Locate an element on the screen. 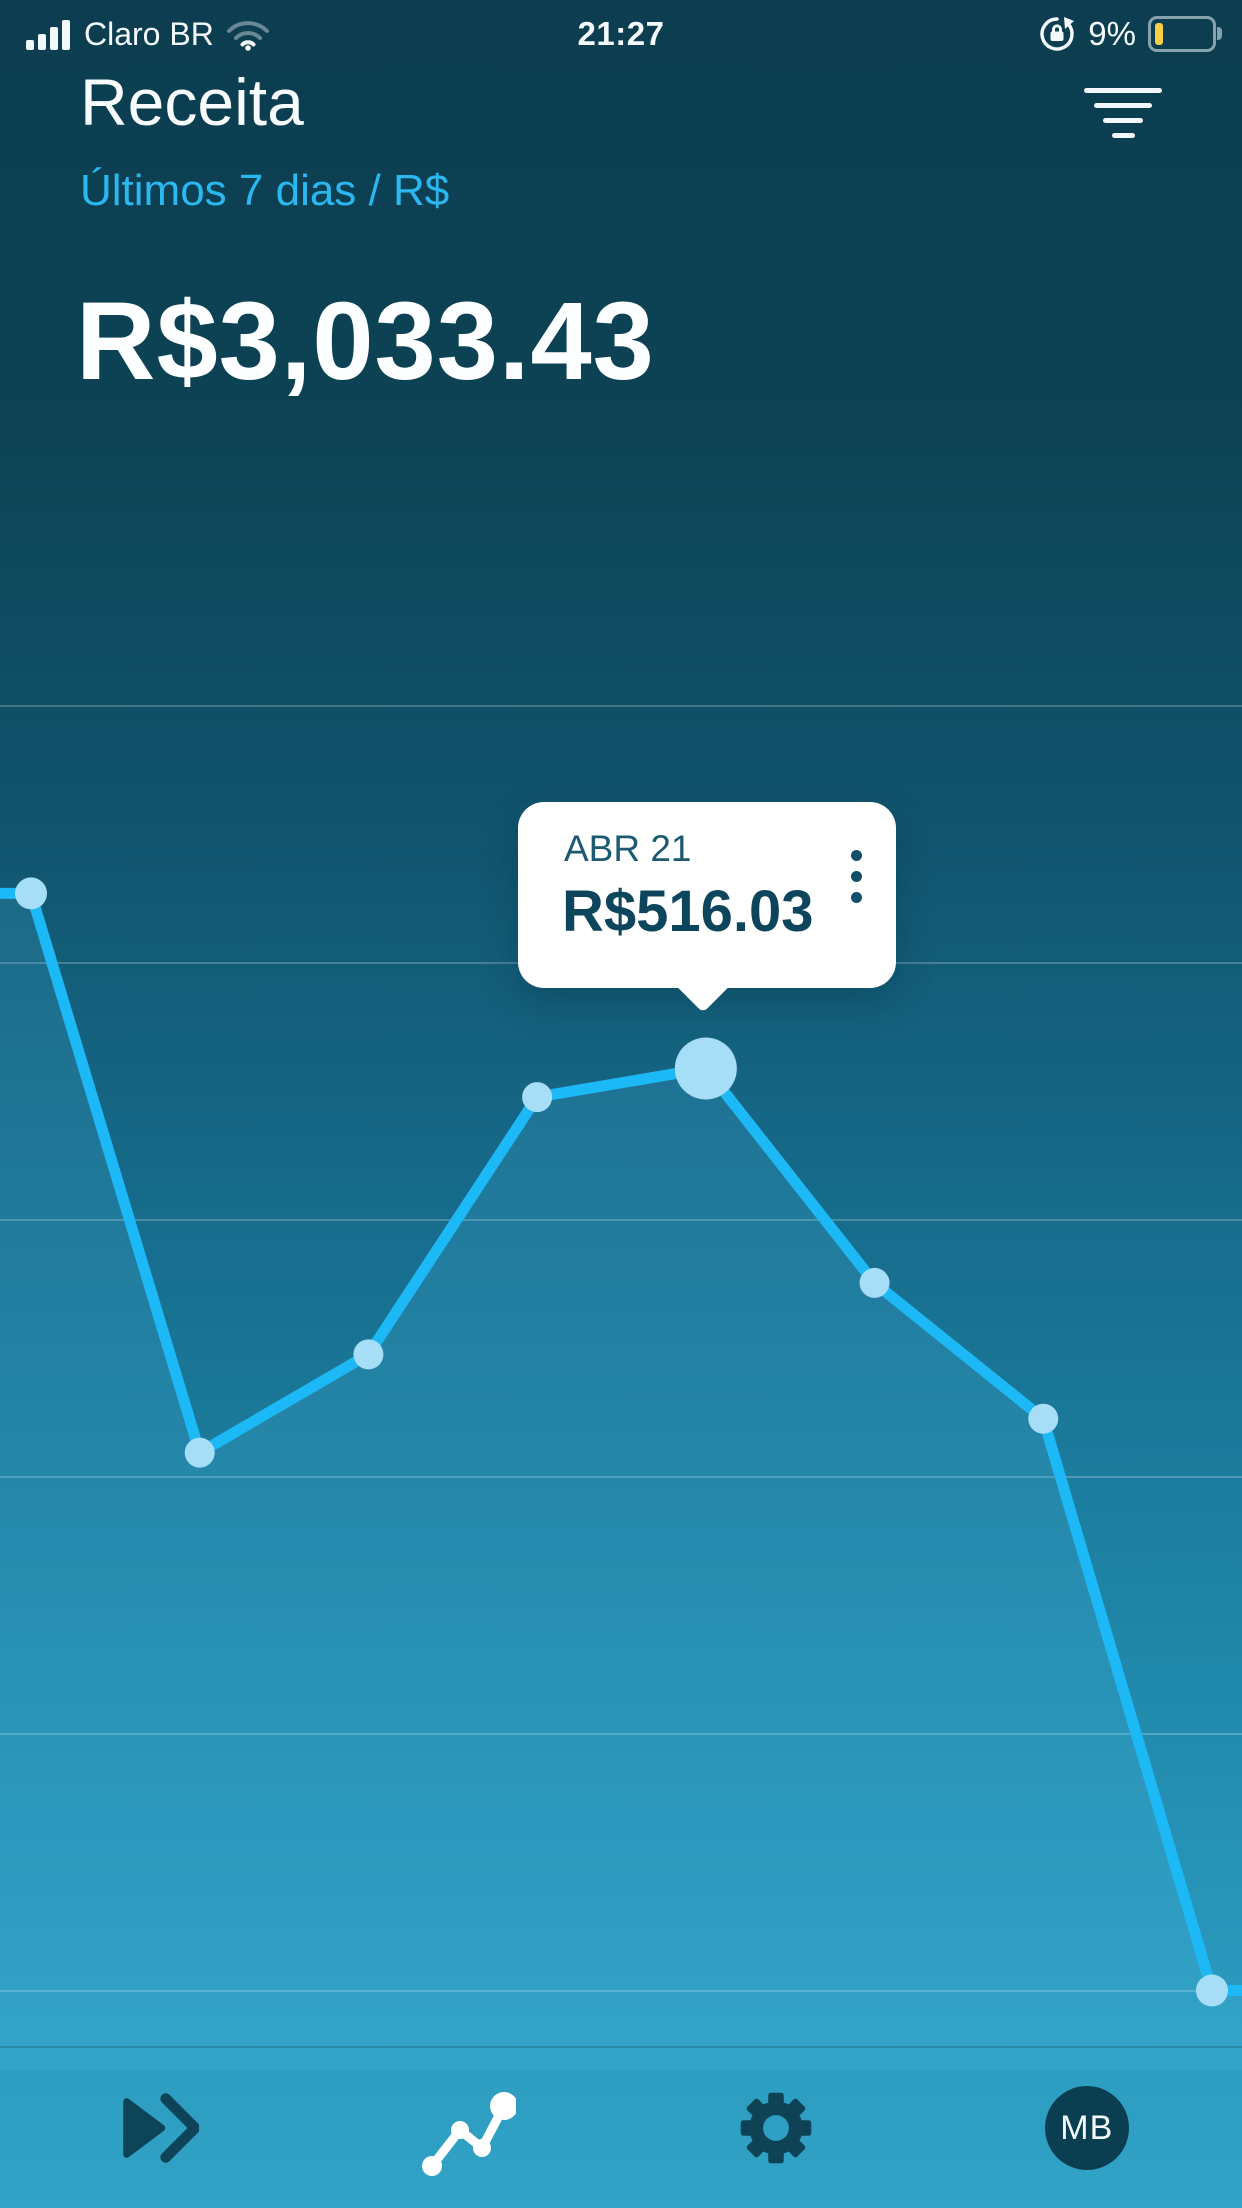 The image size is (1242, 2208). fast-forward-icon is located at coordinates (161, 2128).